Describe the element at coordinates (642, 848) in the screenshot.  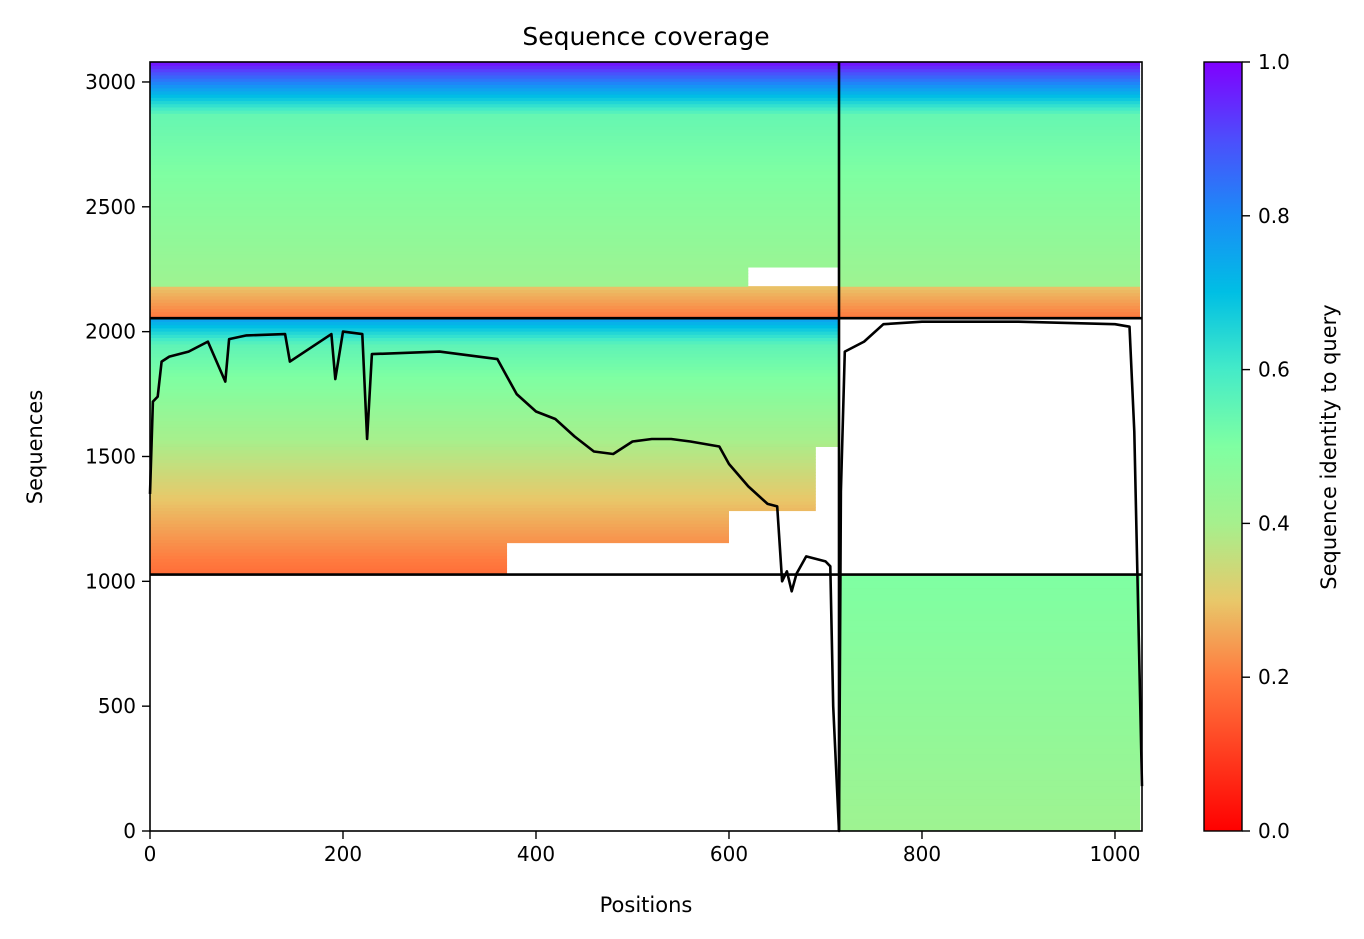
I see `x-axis: 0 200 400 600 800 1000` at that location.